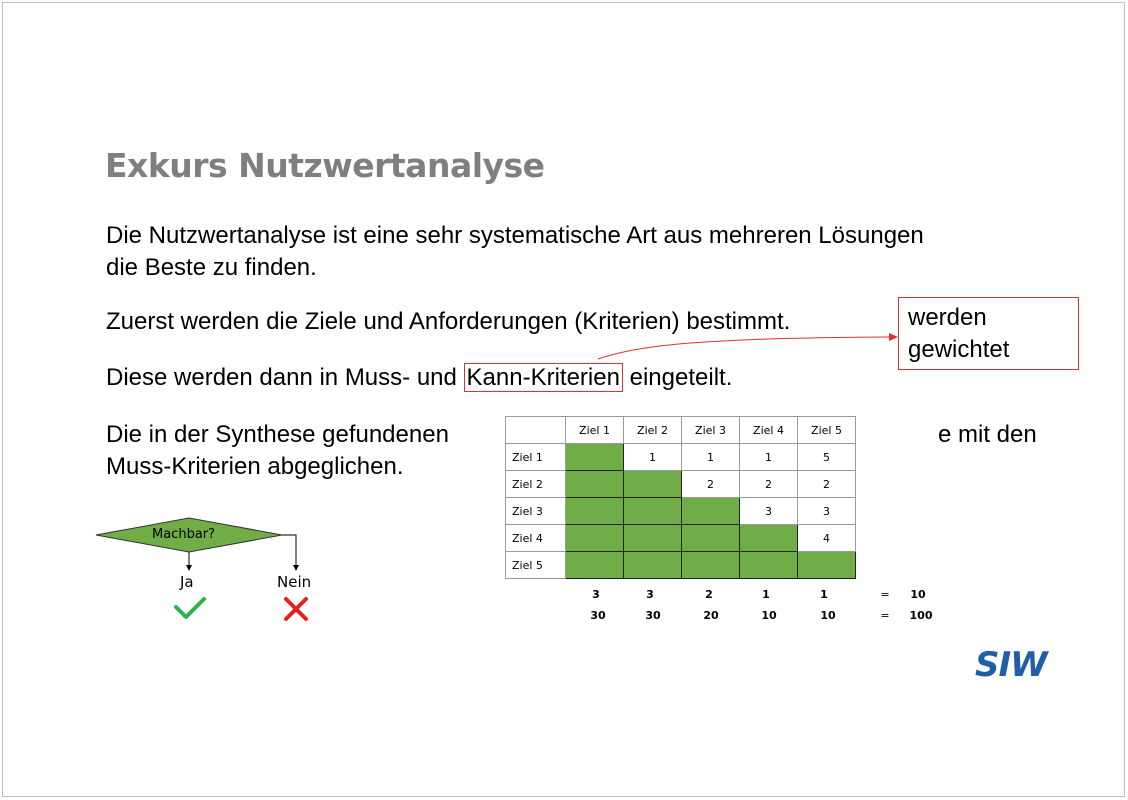 The width and height of the screenshot is (1128, 800). What do you see at coordinates (535, 565) in the screenshot?
I see `matrix-row-header: Ziel 5` at bounding box center [535, 565].